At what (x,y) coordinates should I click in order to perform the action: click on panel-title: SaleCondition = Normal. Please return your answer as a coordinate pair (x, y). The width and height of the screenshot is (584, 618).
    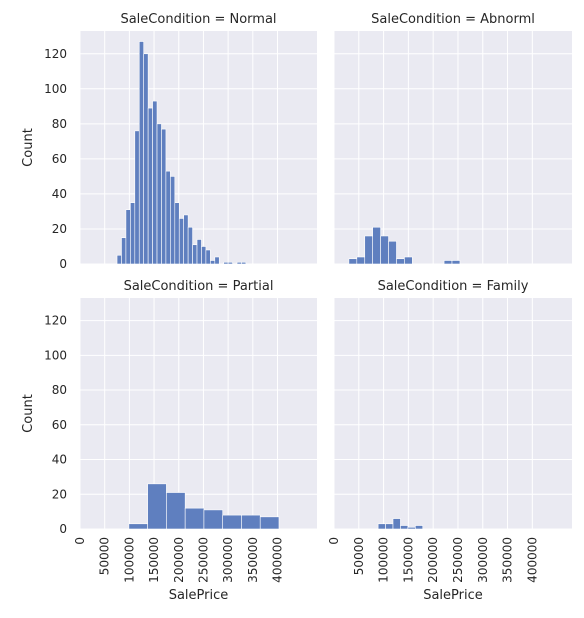
    Looking at the image, I should click on (198, 19).